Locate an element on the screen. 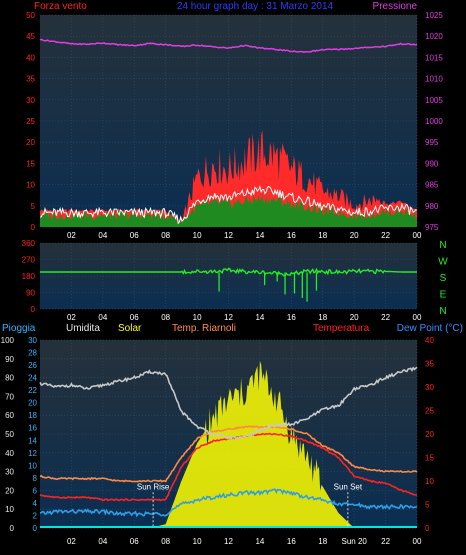 This screenshot has height=555, width=466. y-tick-left: 50 is located at coordinates (30, 15).